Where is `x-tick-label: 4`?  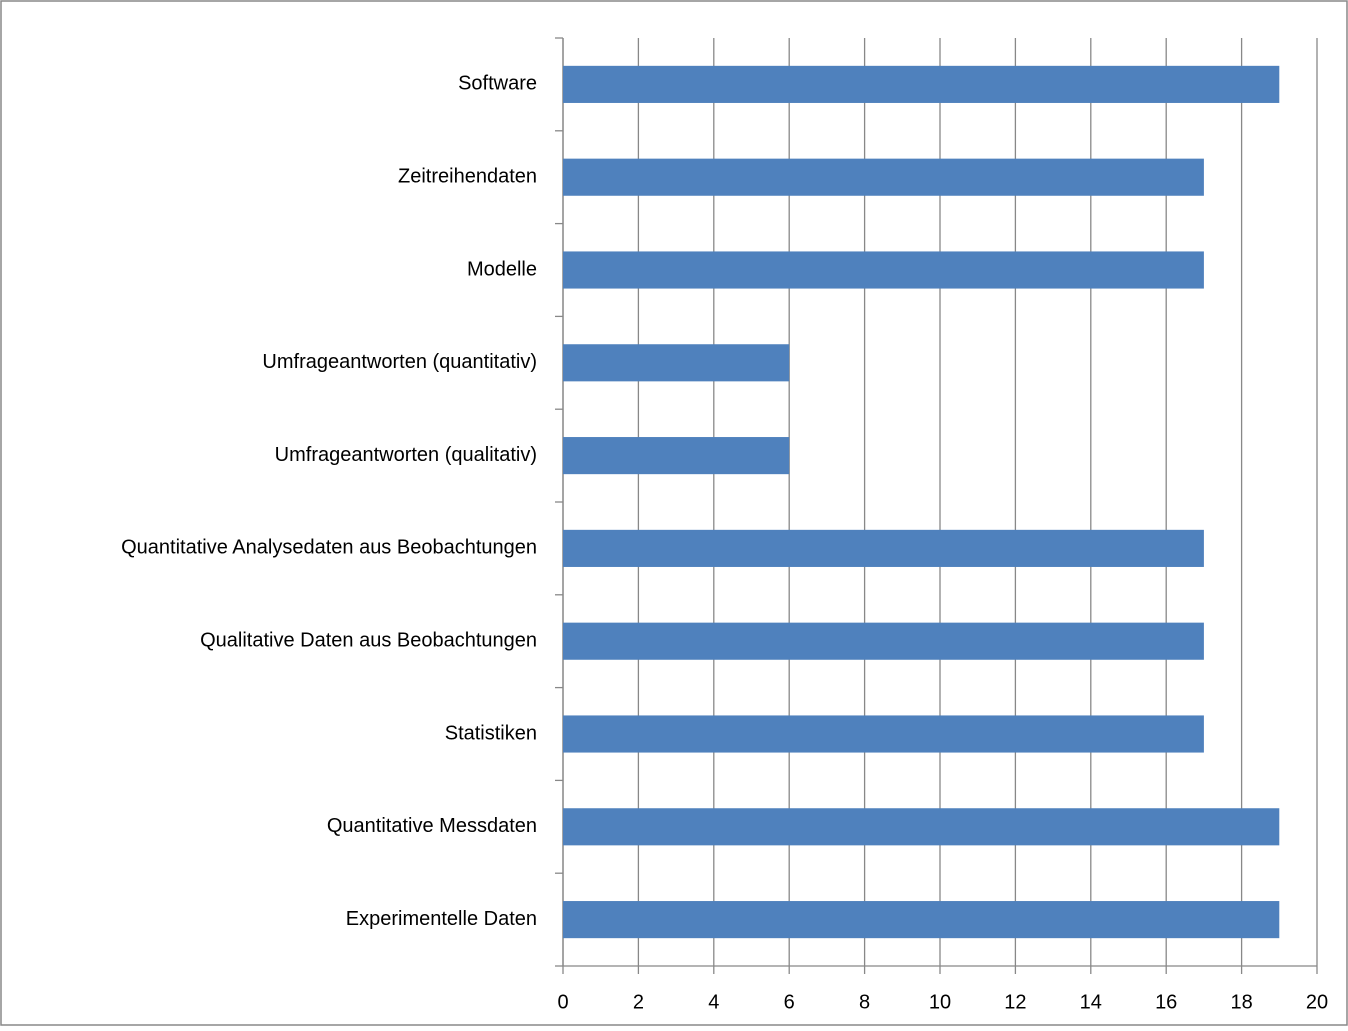
x-tick-label: 4 is located at coordinates (713, 1002).